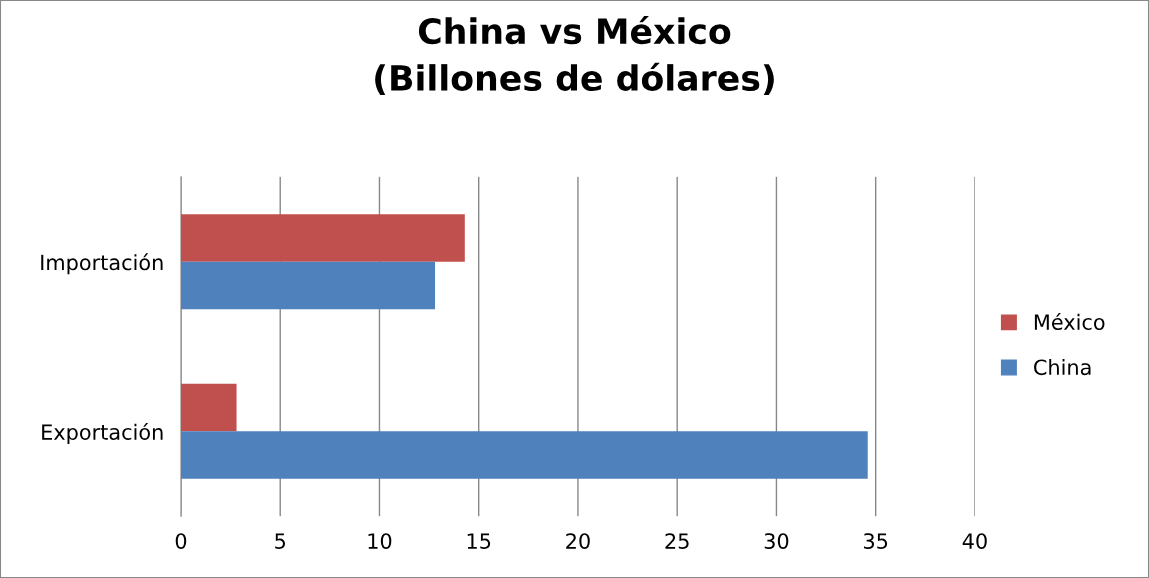 This screenshot has height=578, width=1149. What do you see at coordinates (102, 433) in the screenshot?
I see `y-tick-label: Exportación` at bounding box center [102, 433].